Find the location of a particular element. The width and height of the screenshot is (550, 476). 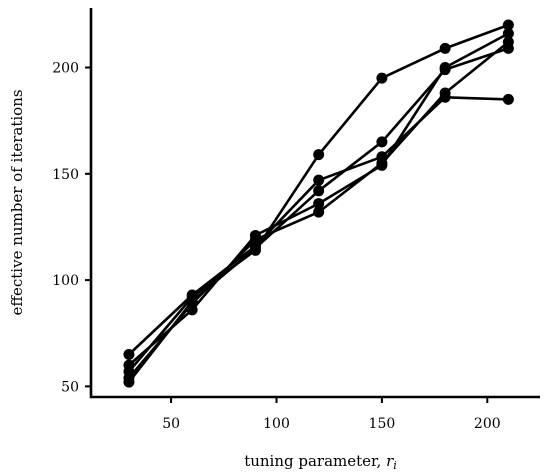

x-axis-label-var: r is located at coordinates (390, 461).